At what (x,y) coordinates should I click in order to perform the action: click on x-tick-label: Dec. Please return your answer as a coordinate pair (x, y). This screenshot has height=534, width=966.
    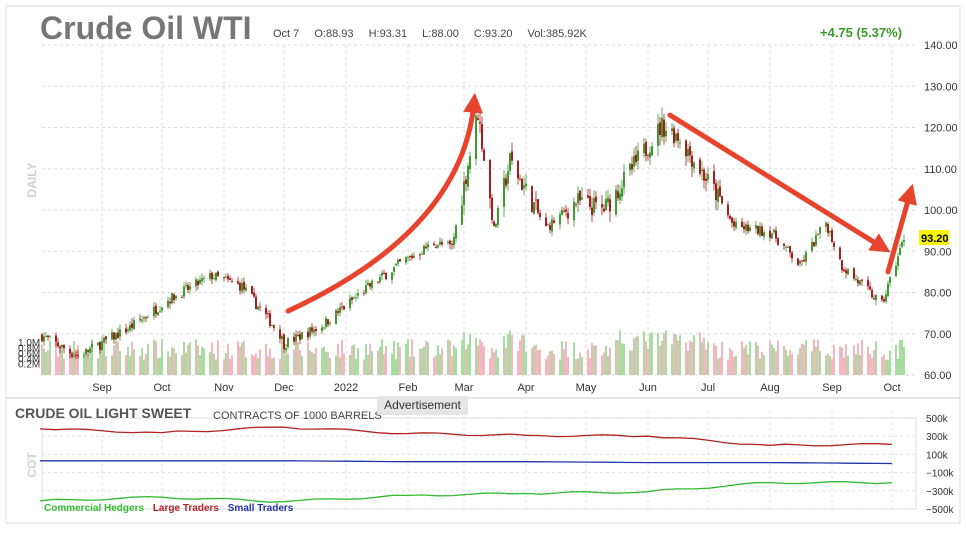
    Looking at the image, I should click on (284, 388).